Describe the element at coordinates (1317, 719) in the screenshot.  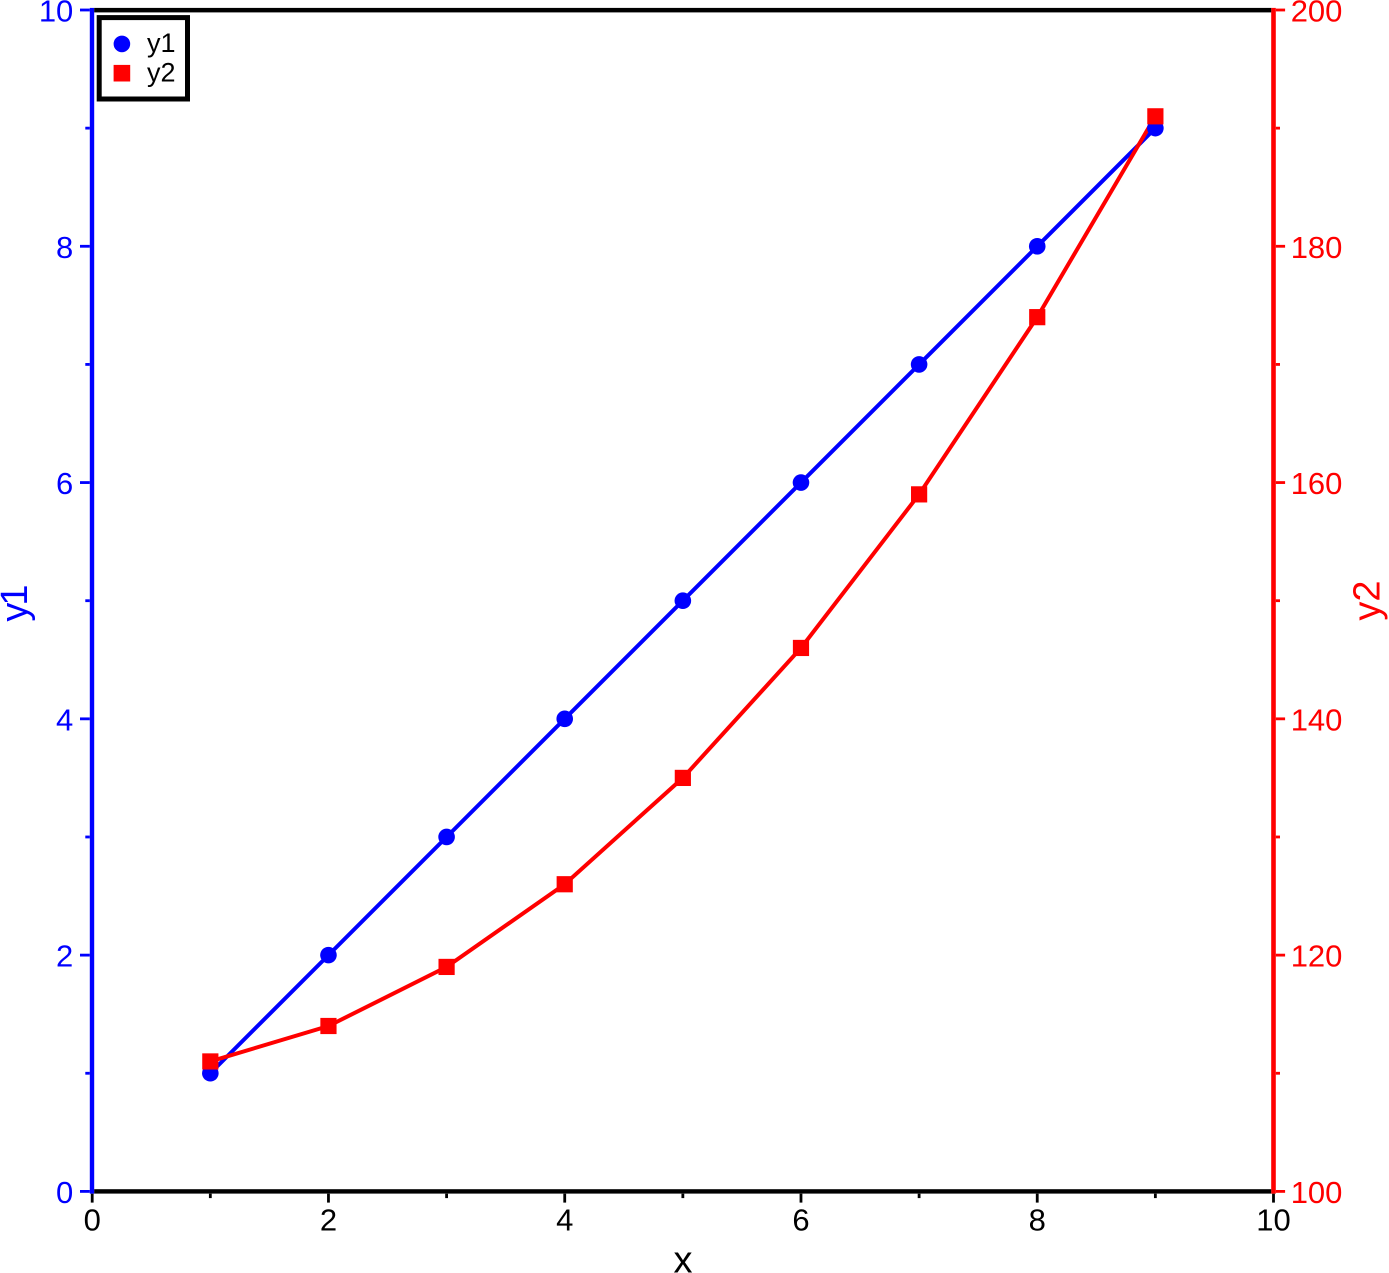
I see `svg-text: 140` at that location.